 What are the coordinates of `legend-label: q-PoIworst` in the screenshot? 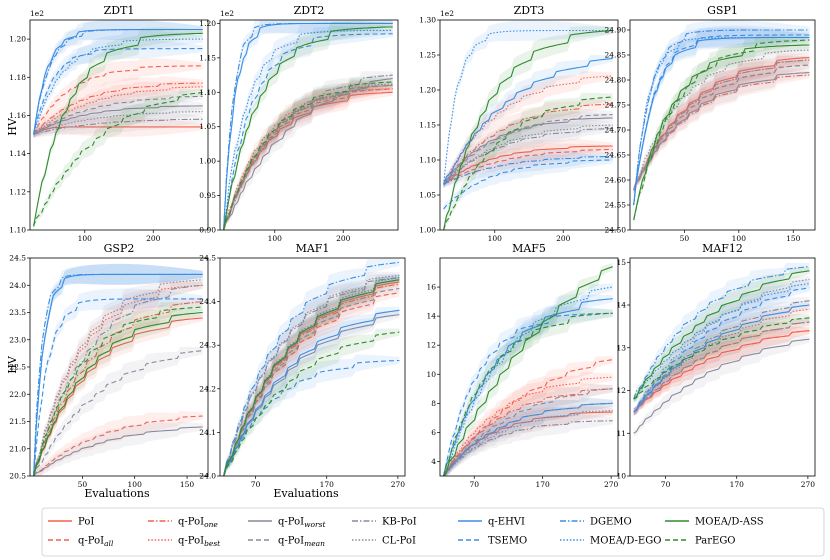 It's located at (302, 523).